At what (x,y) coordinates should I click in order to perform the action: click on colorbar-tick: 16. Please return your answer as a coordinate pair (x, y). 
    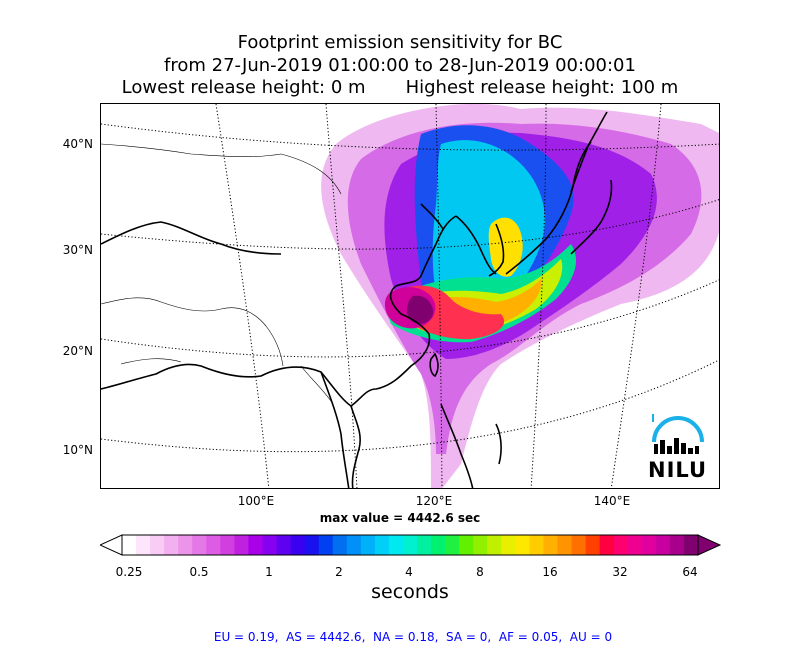
    Looking at the image, I should click on (550, 572).